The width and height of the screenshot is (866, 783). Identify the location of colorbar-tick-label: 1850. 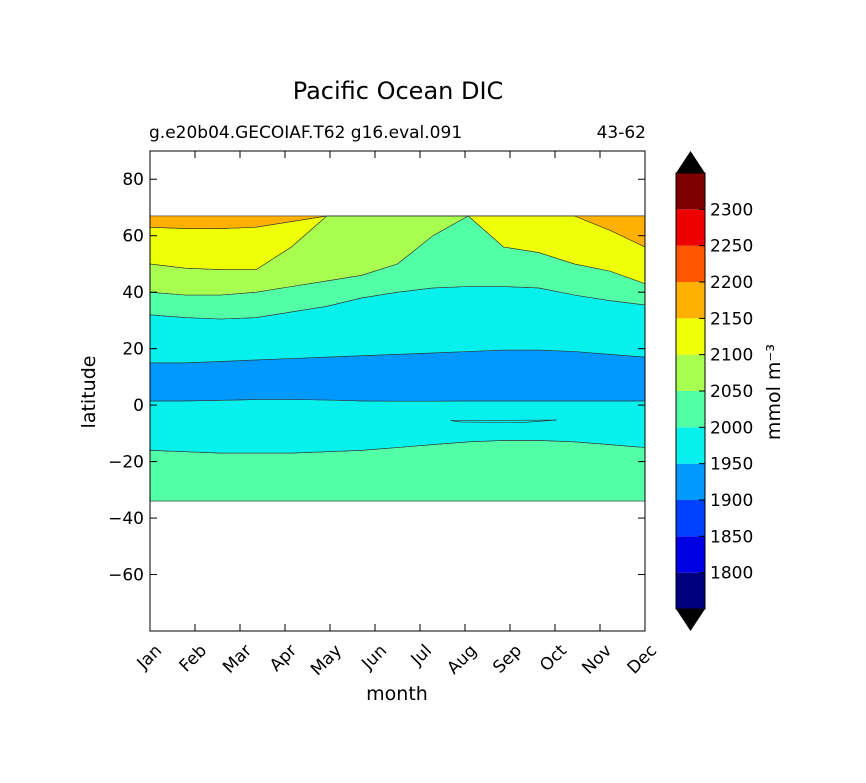
(731, 537).